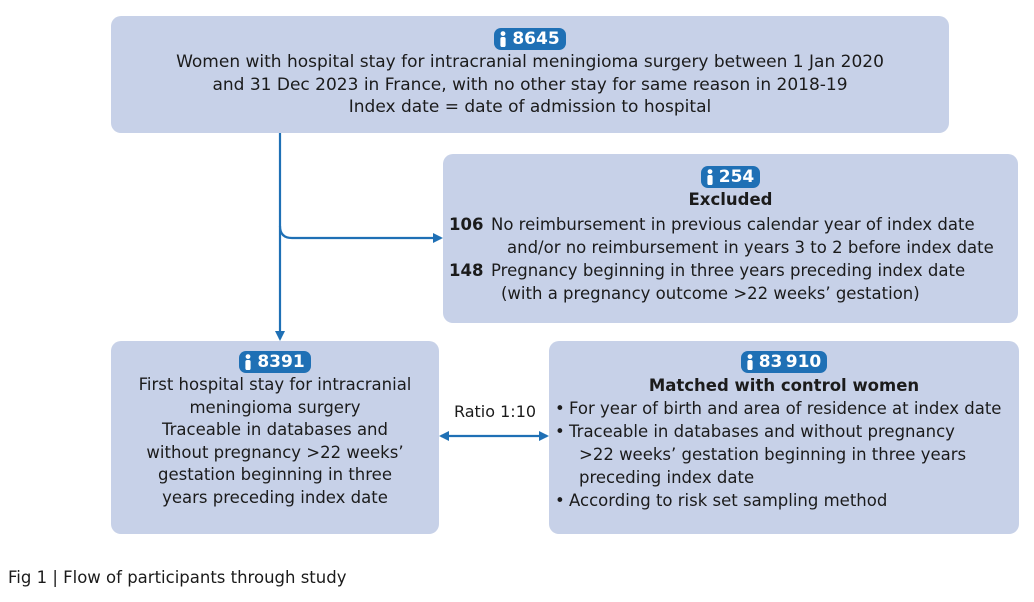 The image size is (1034, 602). What do you see at coordinates (274, 429) in the screenshot?
I see `case-text-line: Traceable in databases and` at bounding box center [274, 429].